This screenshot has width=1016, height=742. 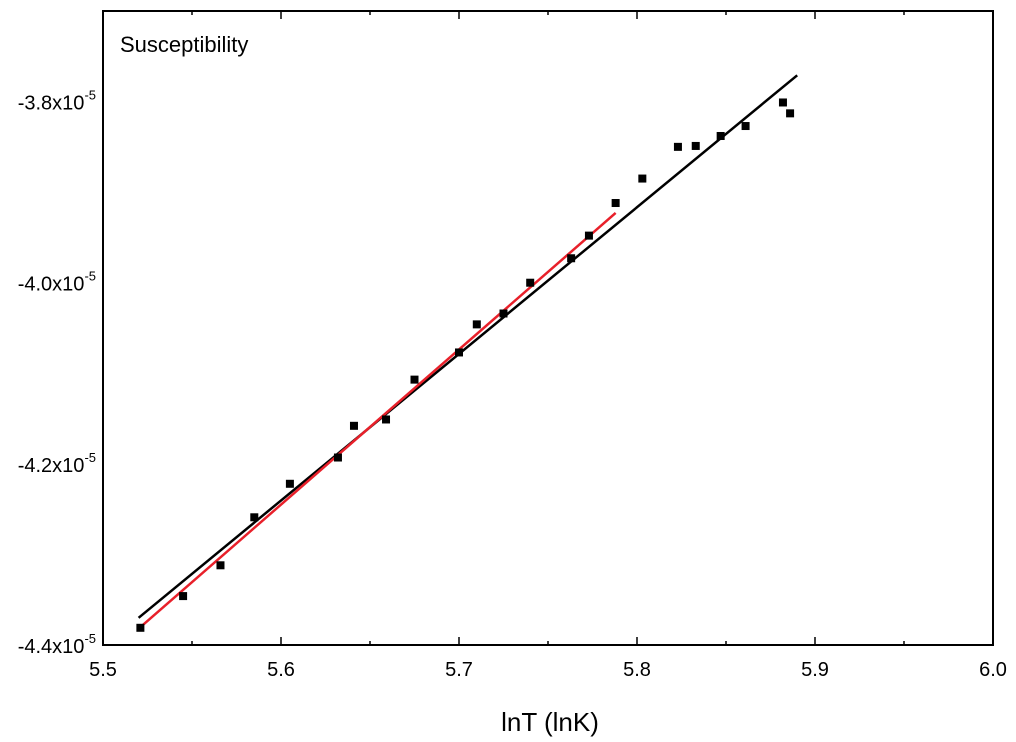 What do you see at coordinates (815, 670) in the screenshot?
I see `x-tick-label: 5.9` at bounding box center [815, 670].